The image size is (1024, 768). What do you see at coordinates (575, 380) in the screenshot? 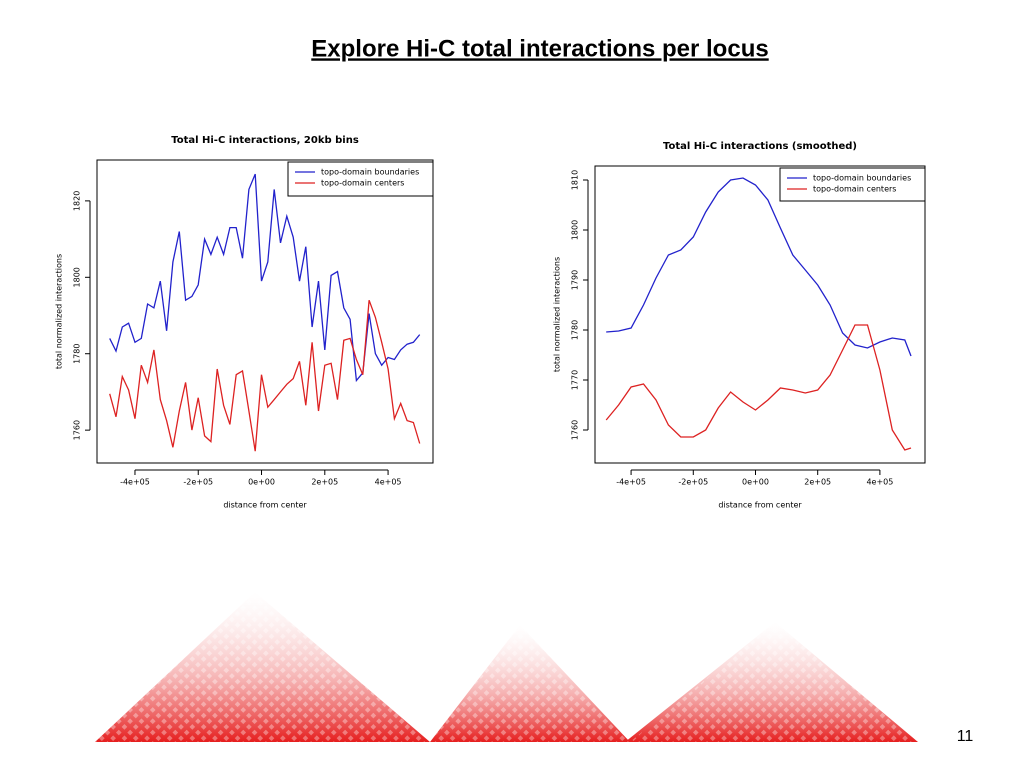
I see `y-tick-label: 1770` at bounding box center [575, 380].